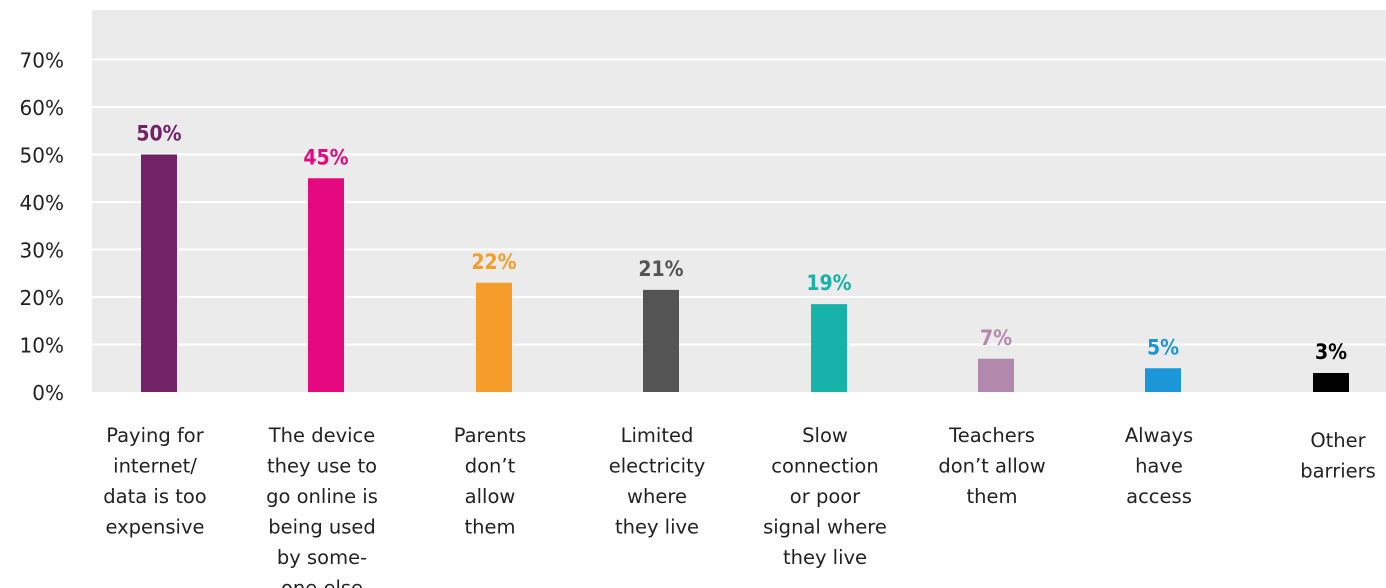  What do you see at coordinates (42, 61) in the screenshot?
I see `y-tick-label: 70%` at bounding box center [42, 61].